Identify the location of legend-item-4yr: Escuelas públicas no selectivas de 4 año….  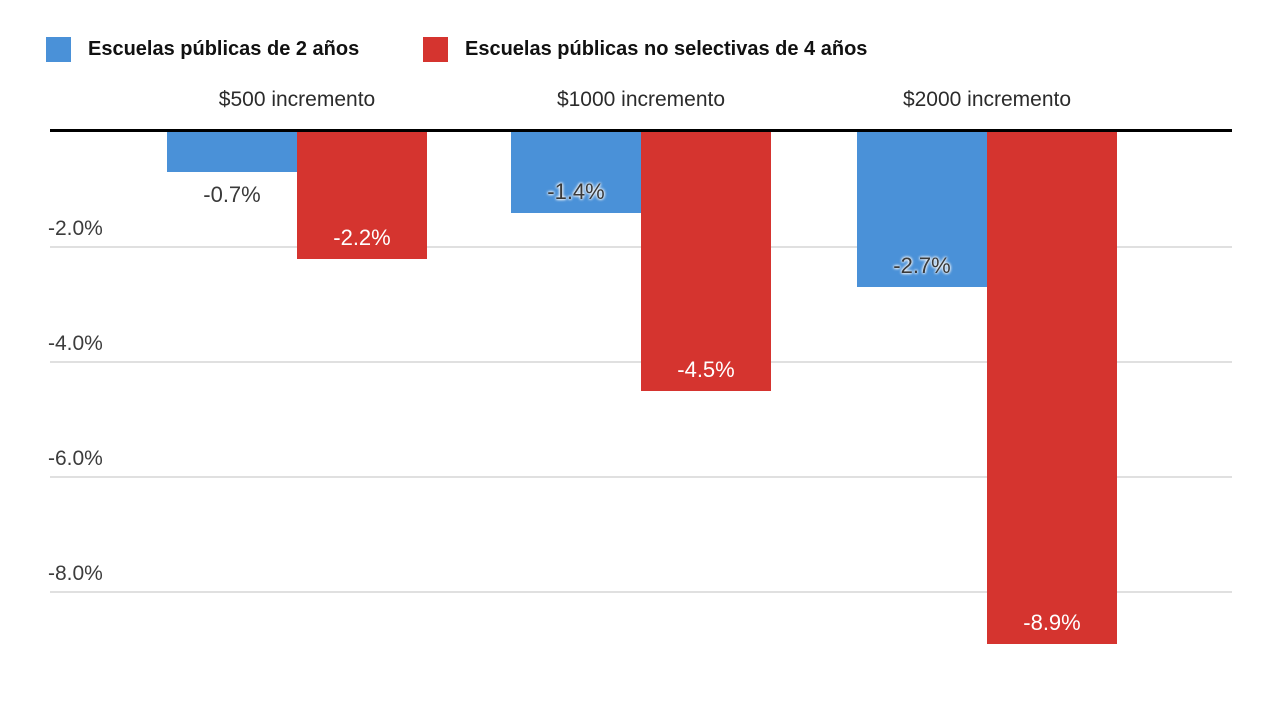
(645, 49).